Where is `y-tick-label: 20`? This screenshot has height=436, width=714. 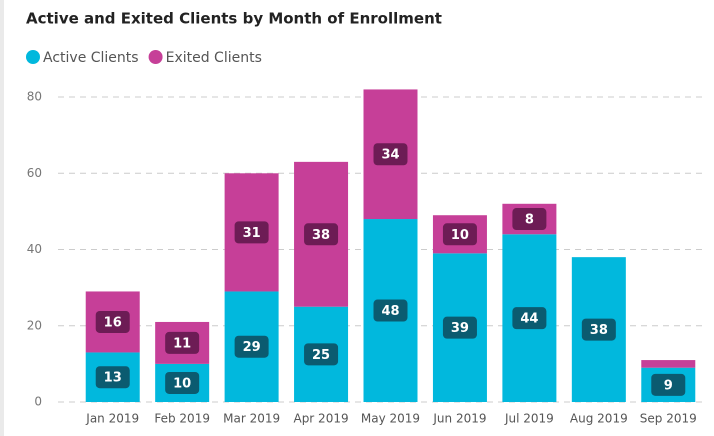 y-tick-label: 20 is located at coordinates (34, 325).